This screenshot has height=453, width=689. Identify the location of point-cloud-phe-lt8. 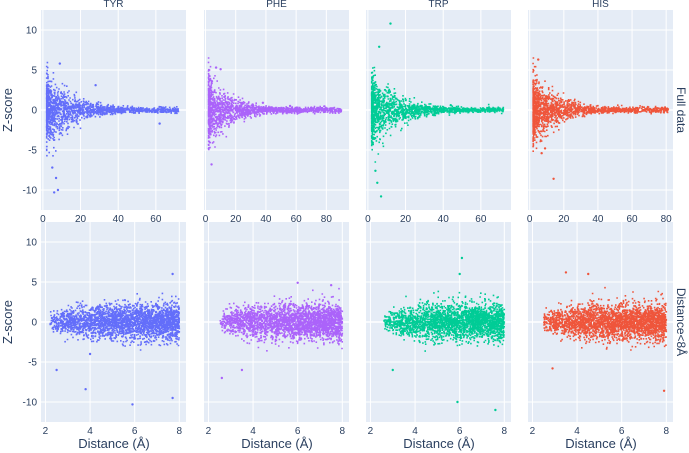
(281, 319).